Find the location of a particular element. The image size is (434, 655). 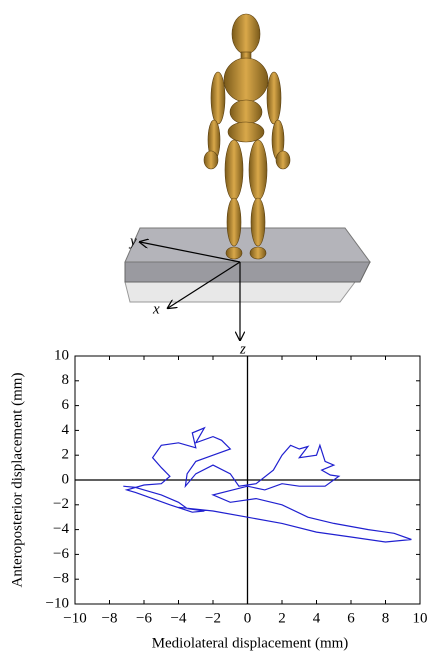

axis-label-x: x is located at coordinates (156, 309).